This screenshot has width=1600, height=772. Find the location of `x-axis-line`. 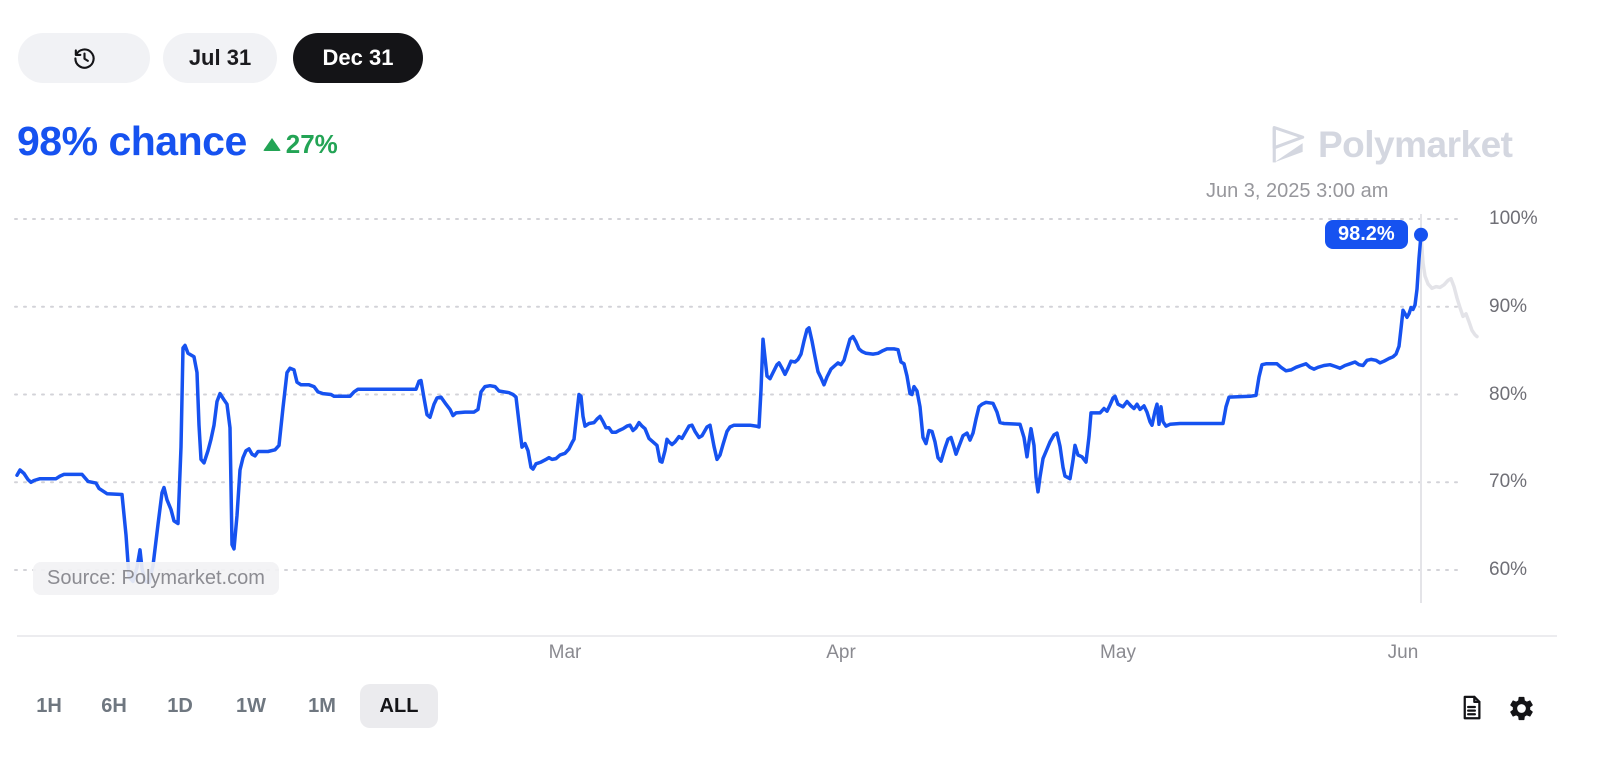

x-axis-line is located at coordinates (787, 636).